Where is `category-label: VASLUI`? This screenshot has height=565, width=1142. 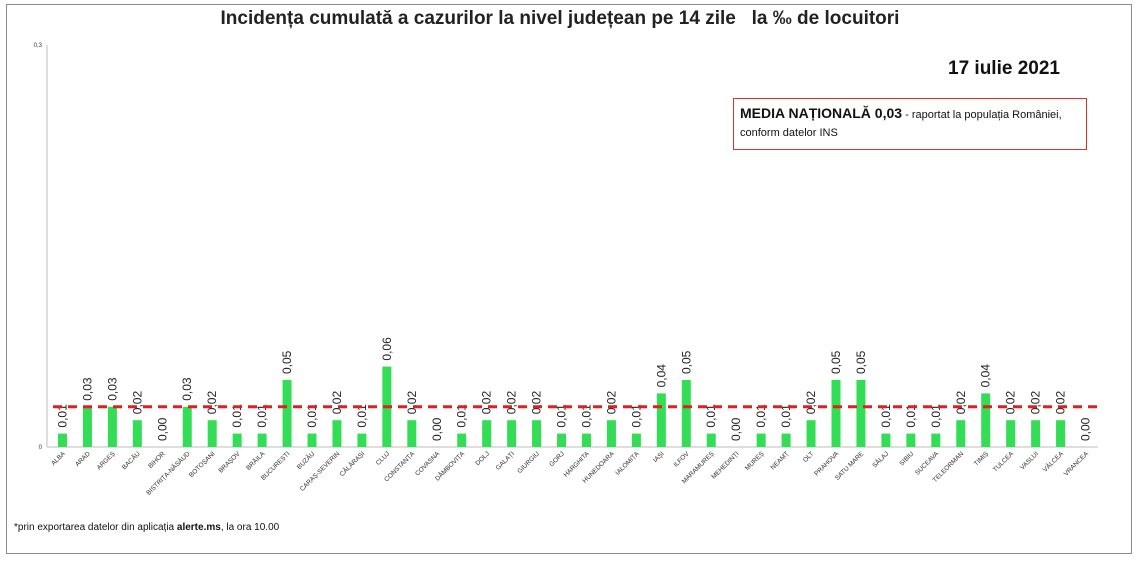 category-label: VASLUI is located at coordinates (1029, 460).